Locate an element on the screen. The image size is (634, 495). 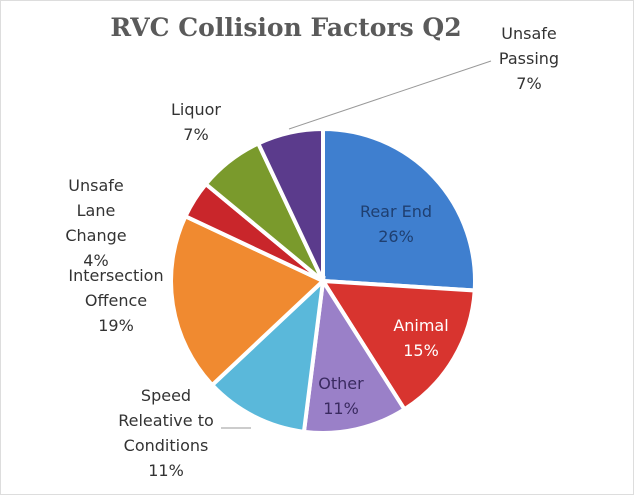
category-label: Intersection Offence is located at coordinates (116, 288).